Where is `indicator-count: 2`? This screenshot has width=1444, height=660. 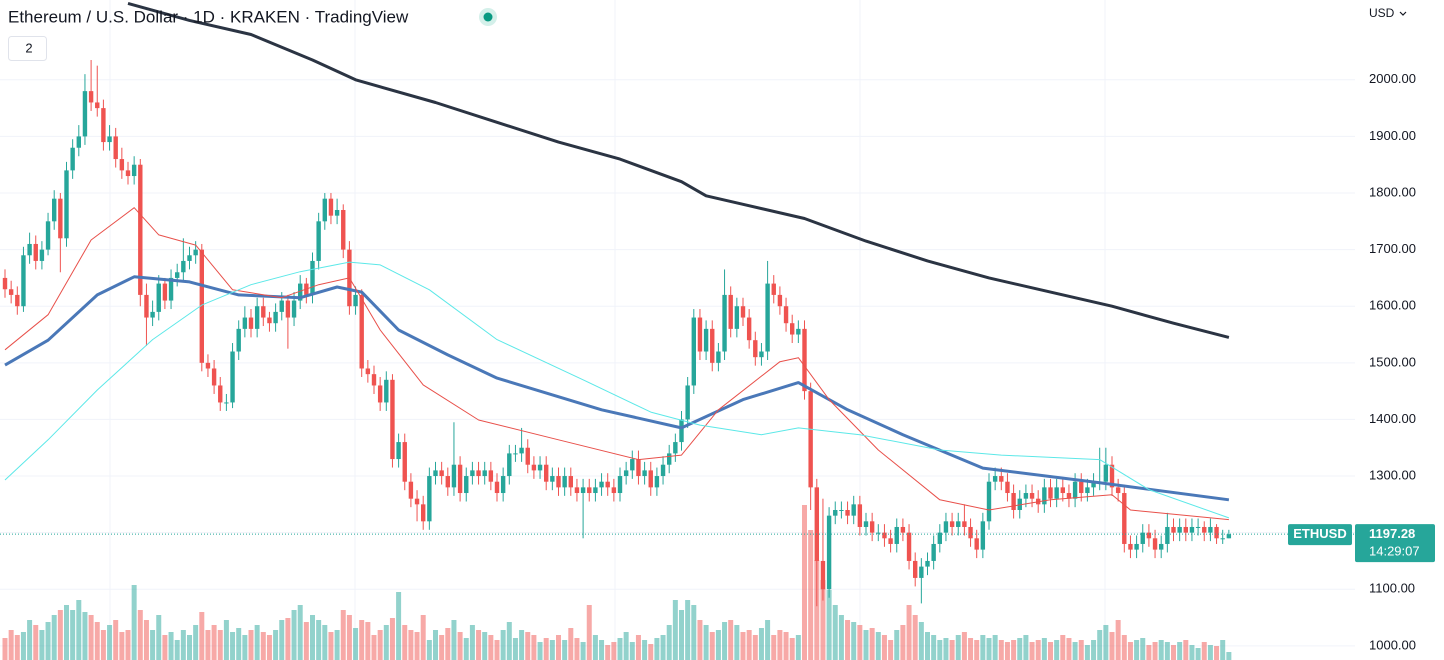
indicator-count: 2 is located at coordinates (28, 47).